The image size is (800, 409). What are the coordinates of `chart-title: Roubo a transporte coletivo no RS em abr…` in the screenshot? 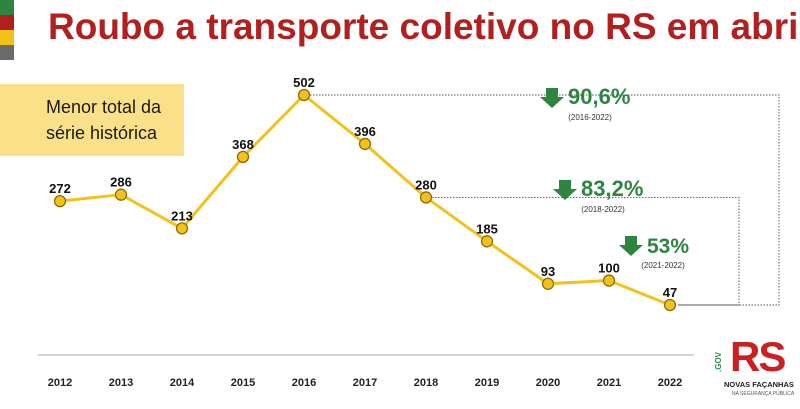 It's located at (424, 26).